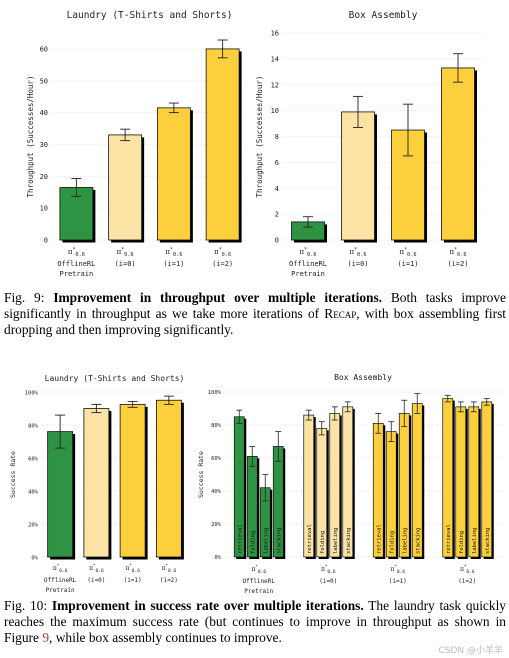  I want to click on chart3-xlabel-0-line-1: OfflineRL, so click(60, 580).